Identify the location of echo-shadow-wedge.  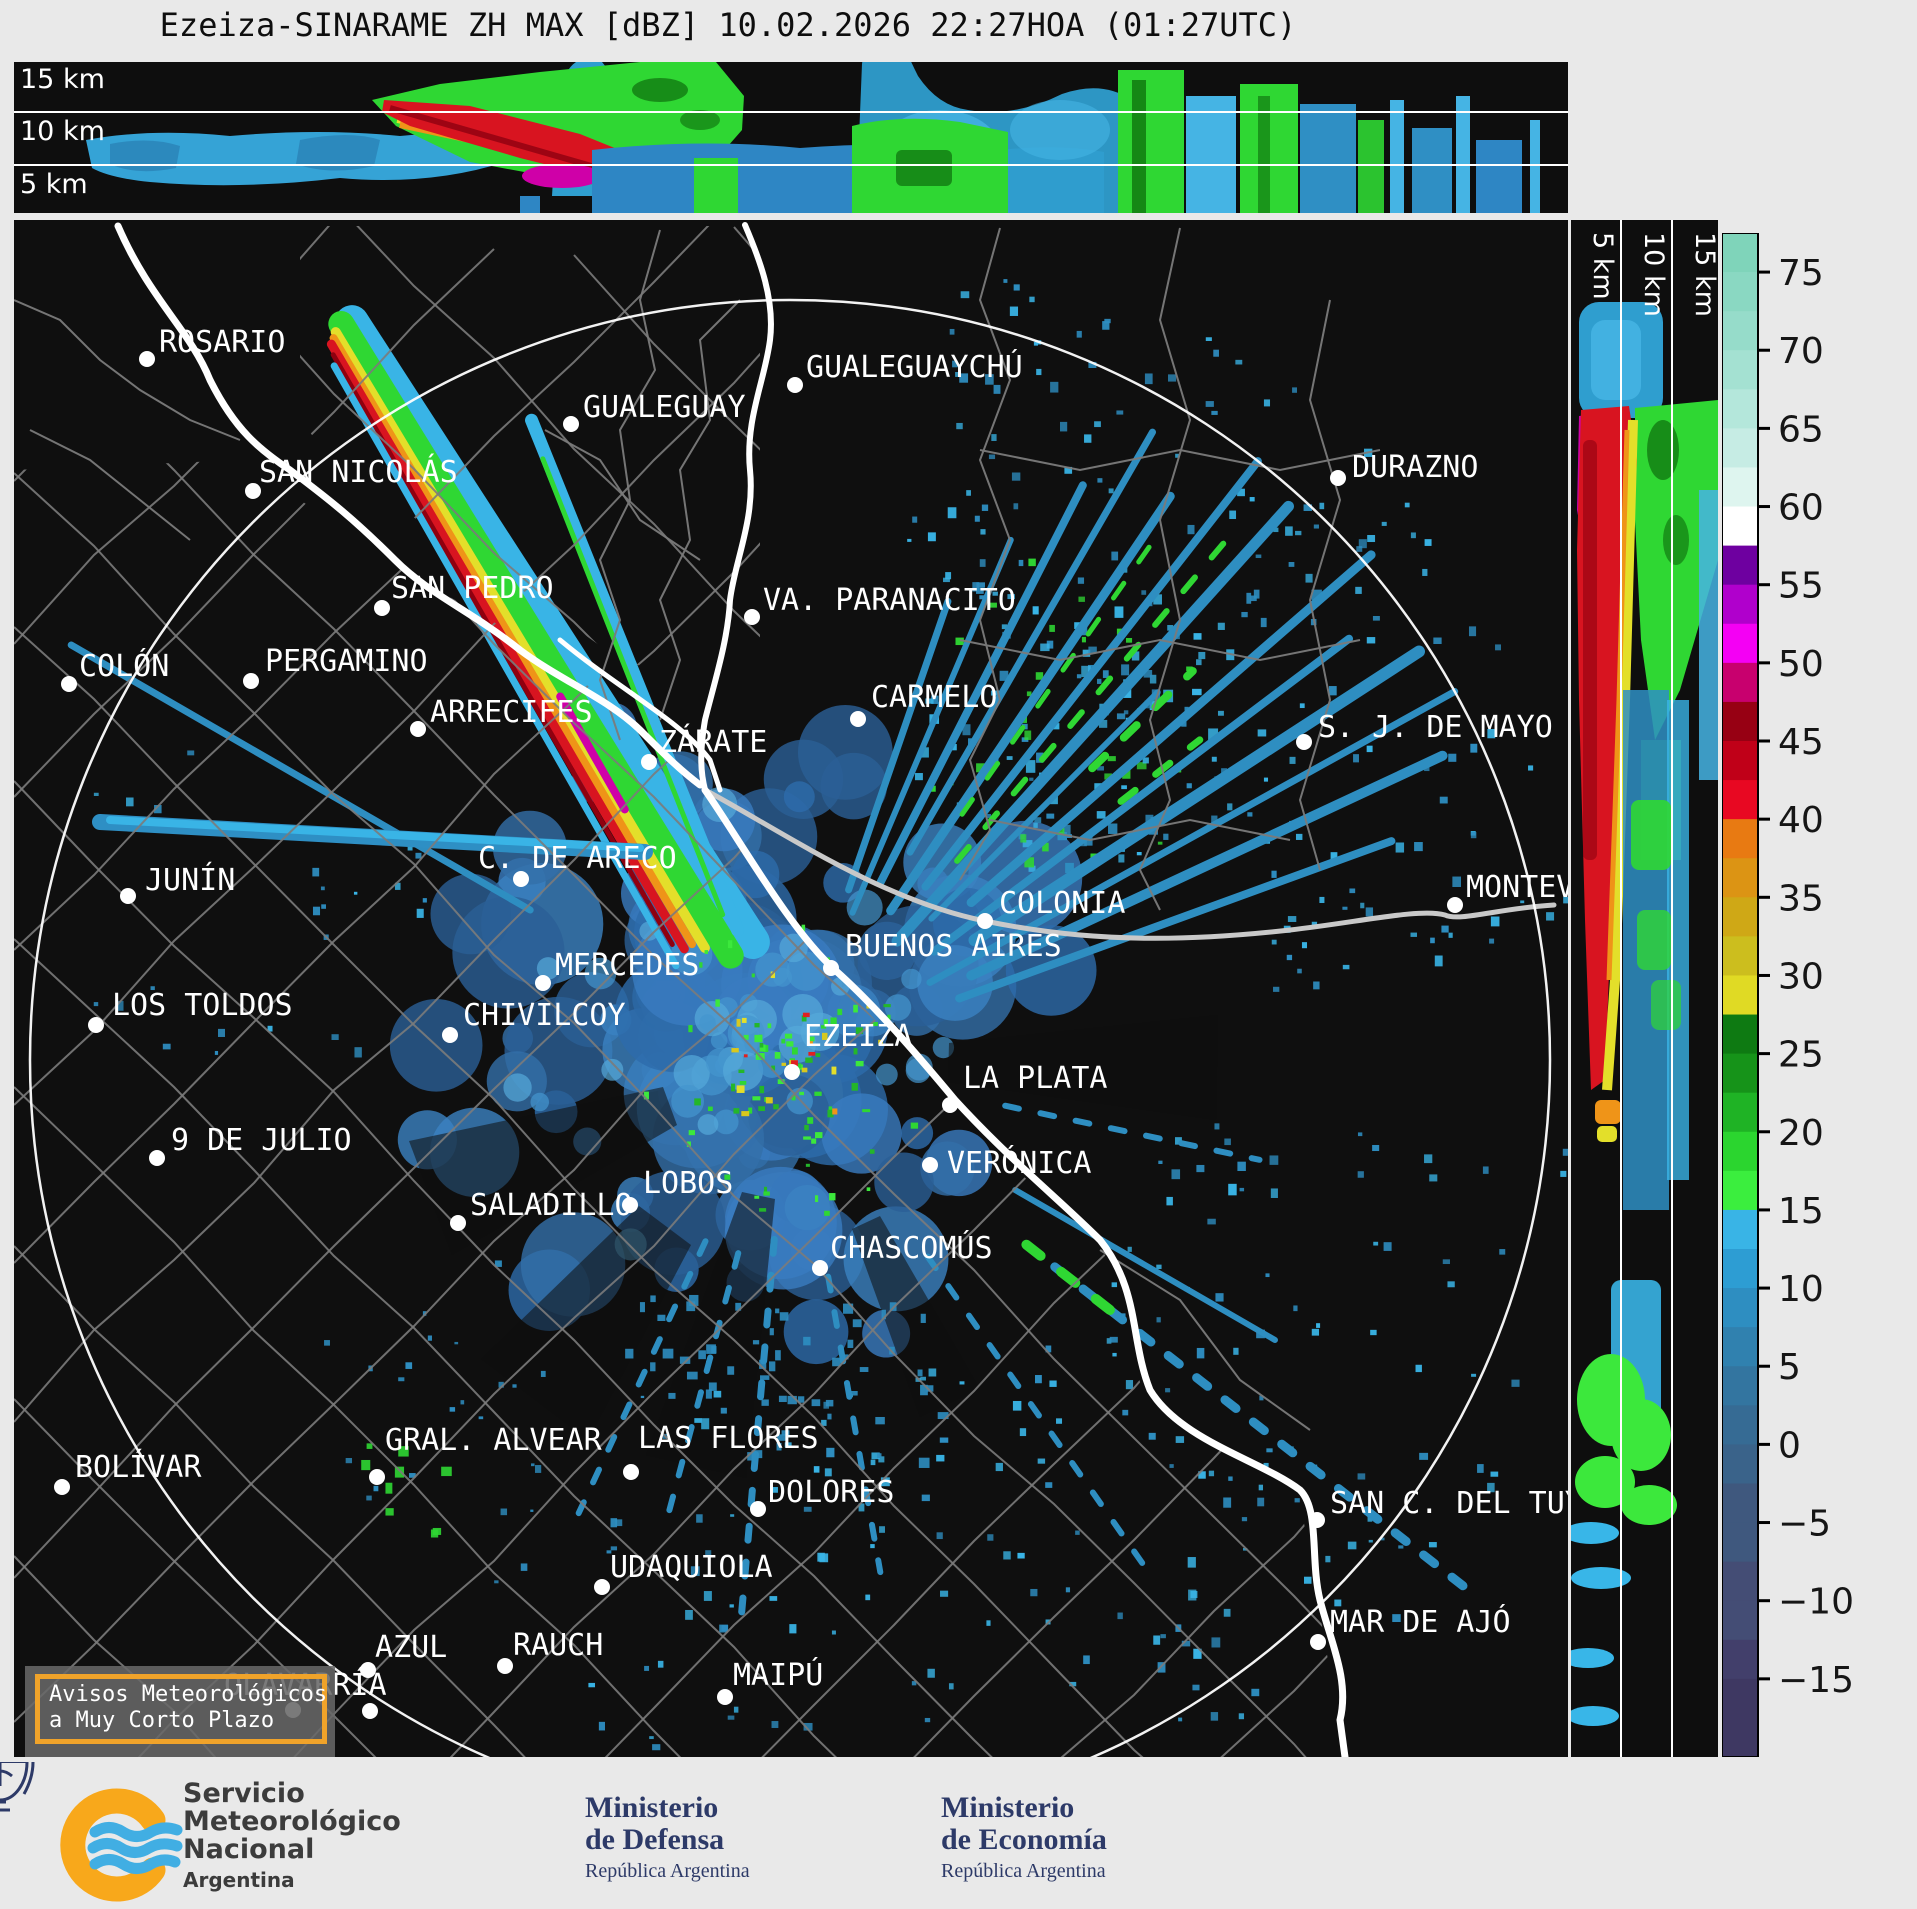
(1083, 1067).